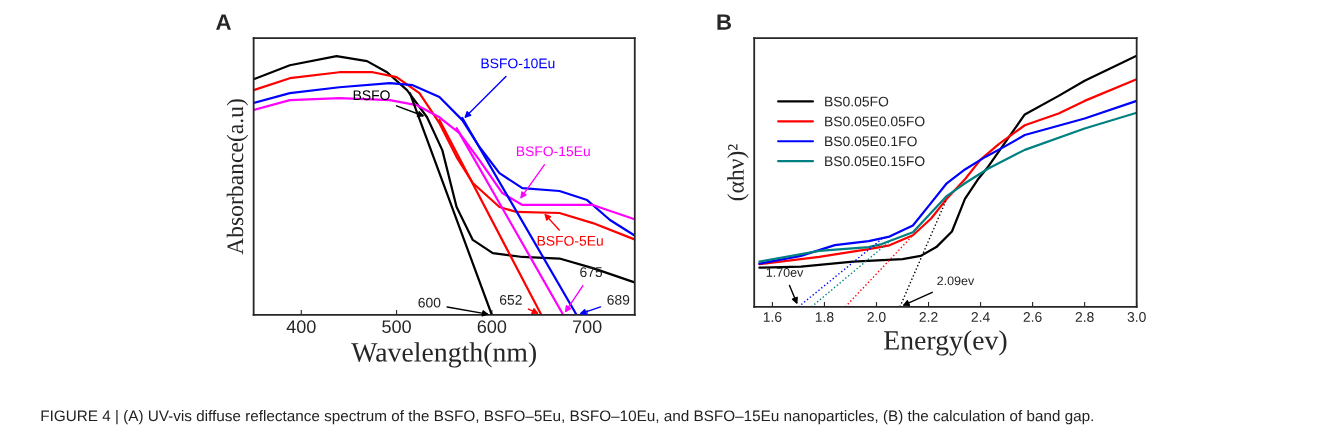  Describe the element at coordinates (1032, 317) in the screenshot. I see `x-tick-label: 2.6` at that location.